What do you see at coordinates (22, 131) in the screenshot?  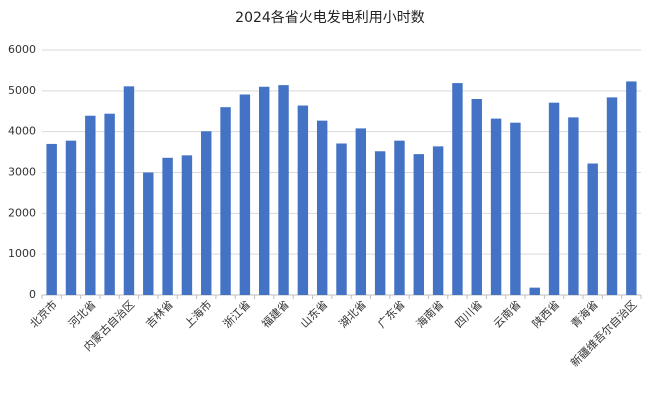 I see `y-tick-label: 4000` at bounding box center [22, 131].